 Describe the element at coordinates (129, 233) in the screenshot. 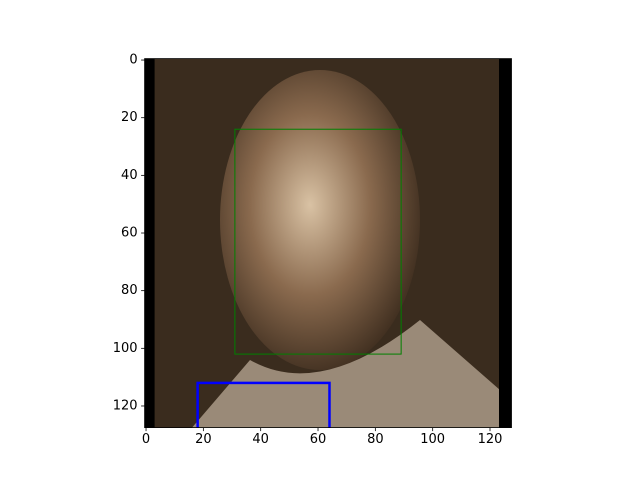

I see `y-tick-label: 60` at that location.